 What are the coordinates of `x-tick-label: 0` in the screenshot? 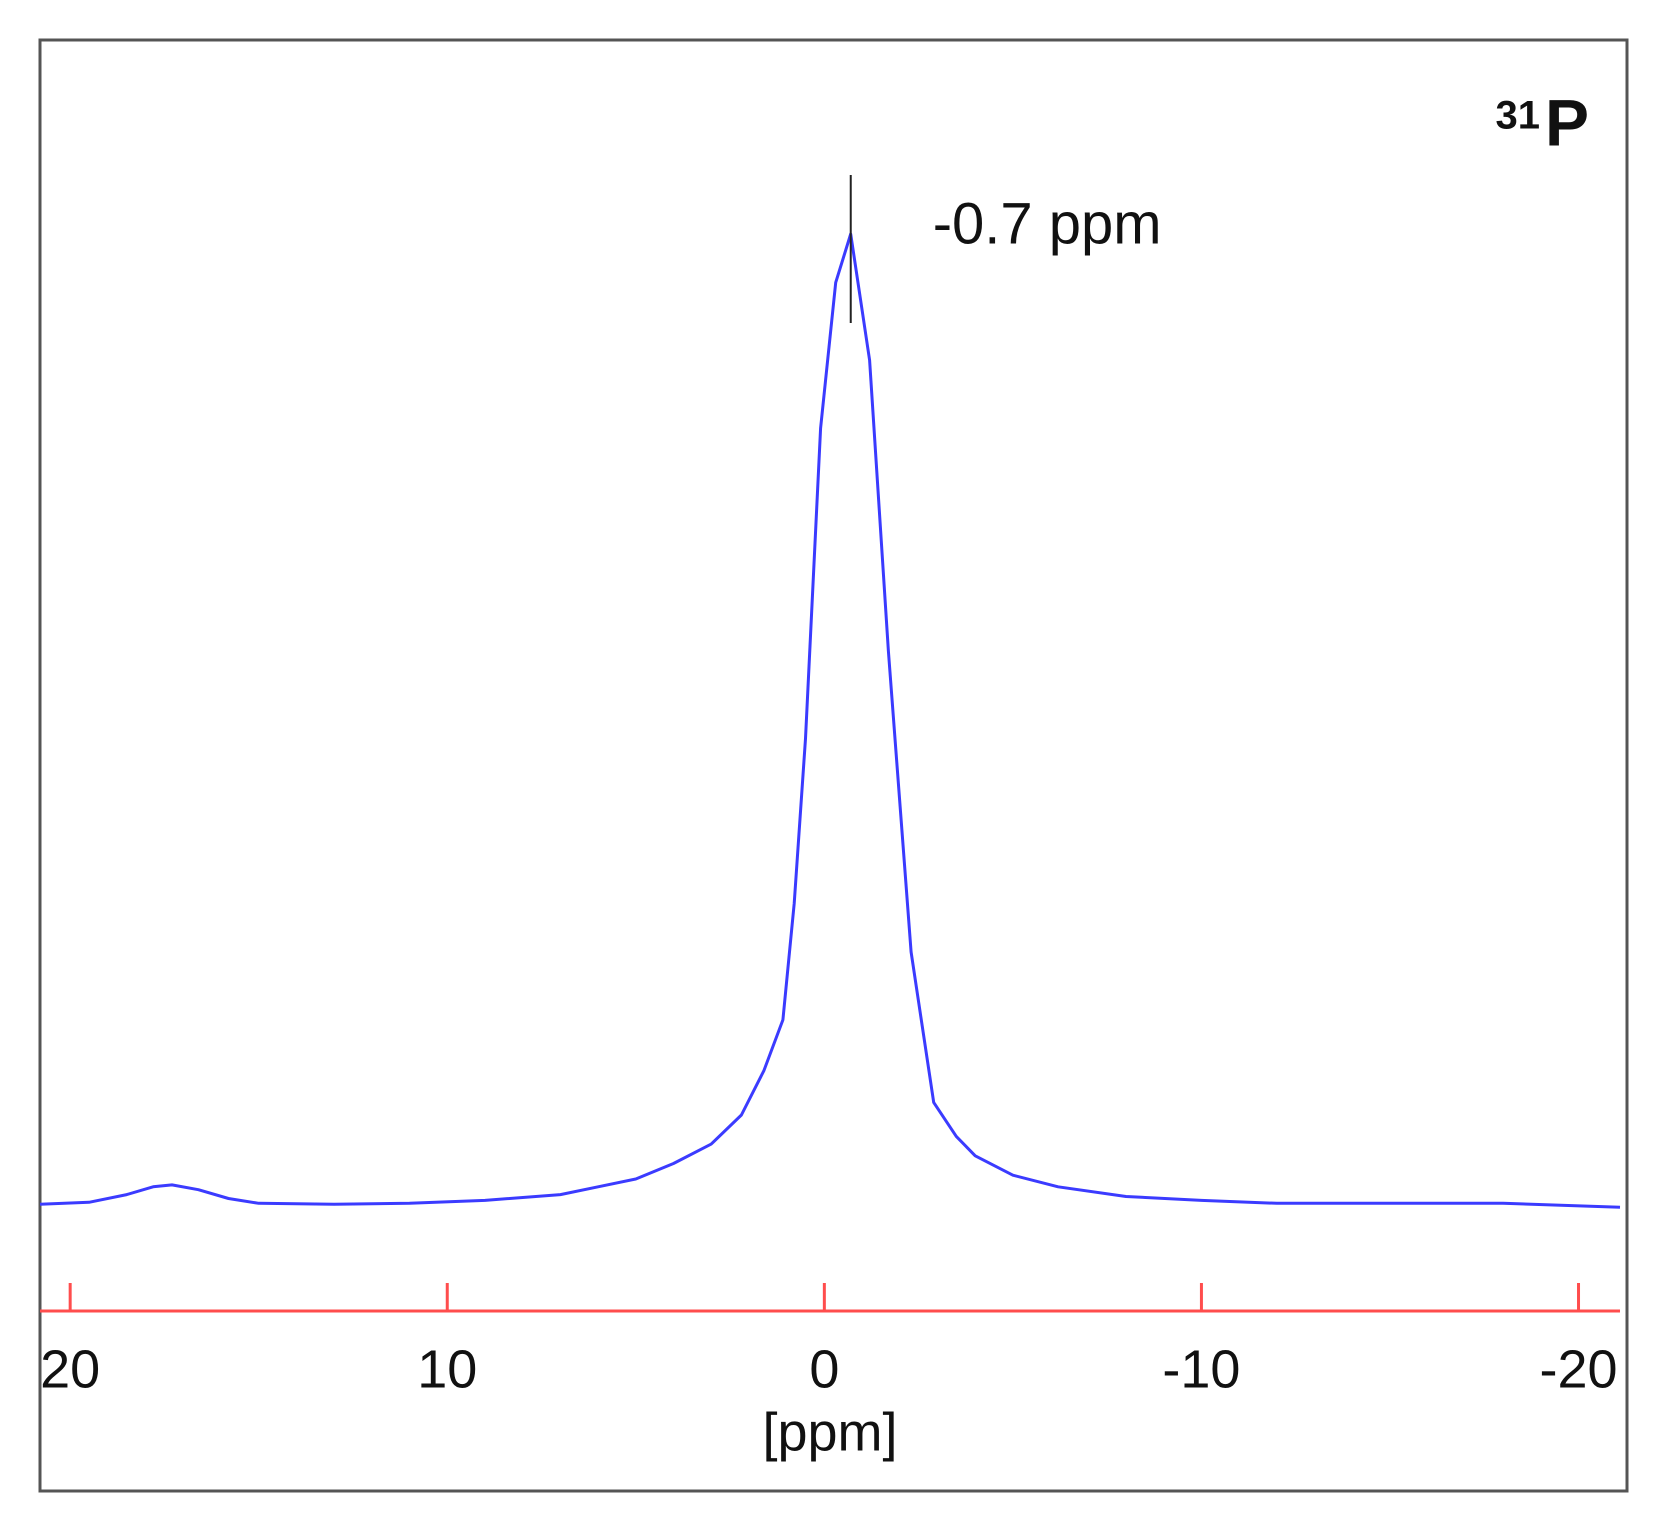 It's located at (824, 1369).